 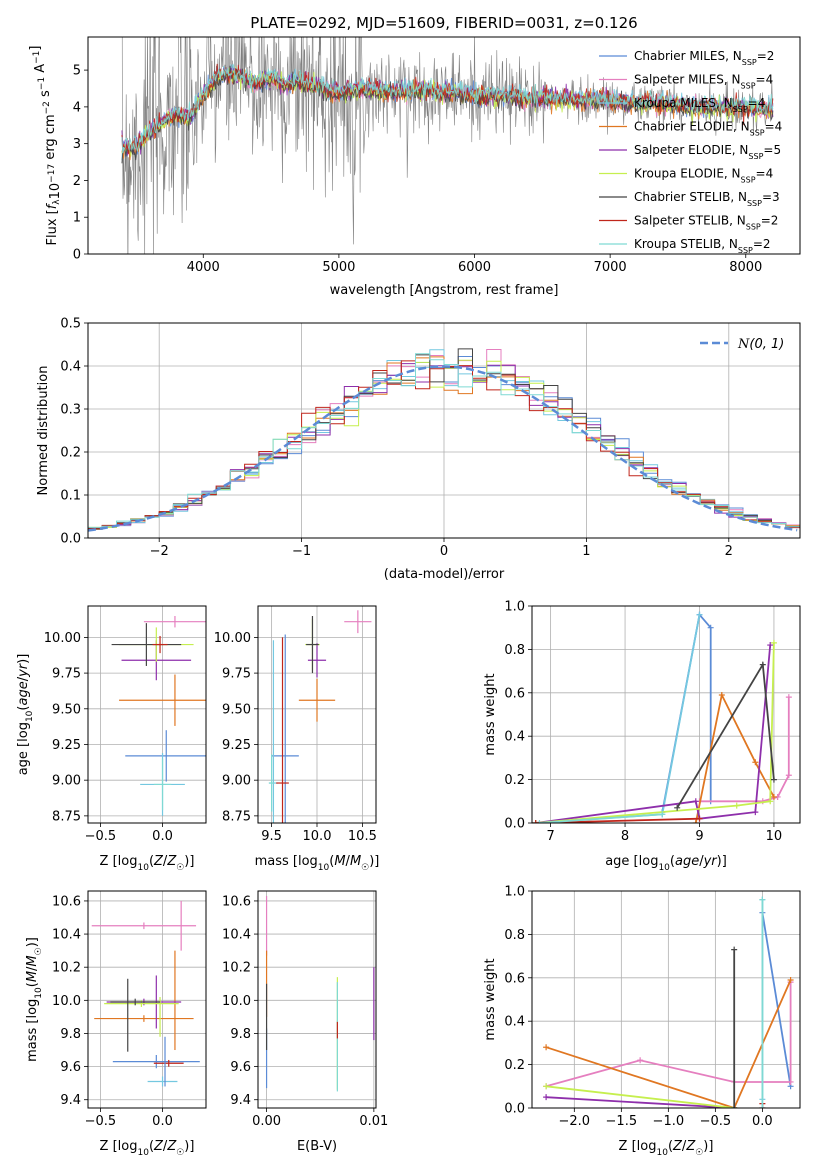 I want to click on x-tick-label: 1, so click(x=586, y=551).